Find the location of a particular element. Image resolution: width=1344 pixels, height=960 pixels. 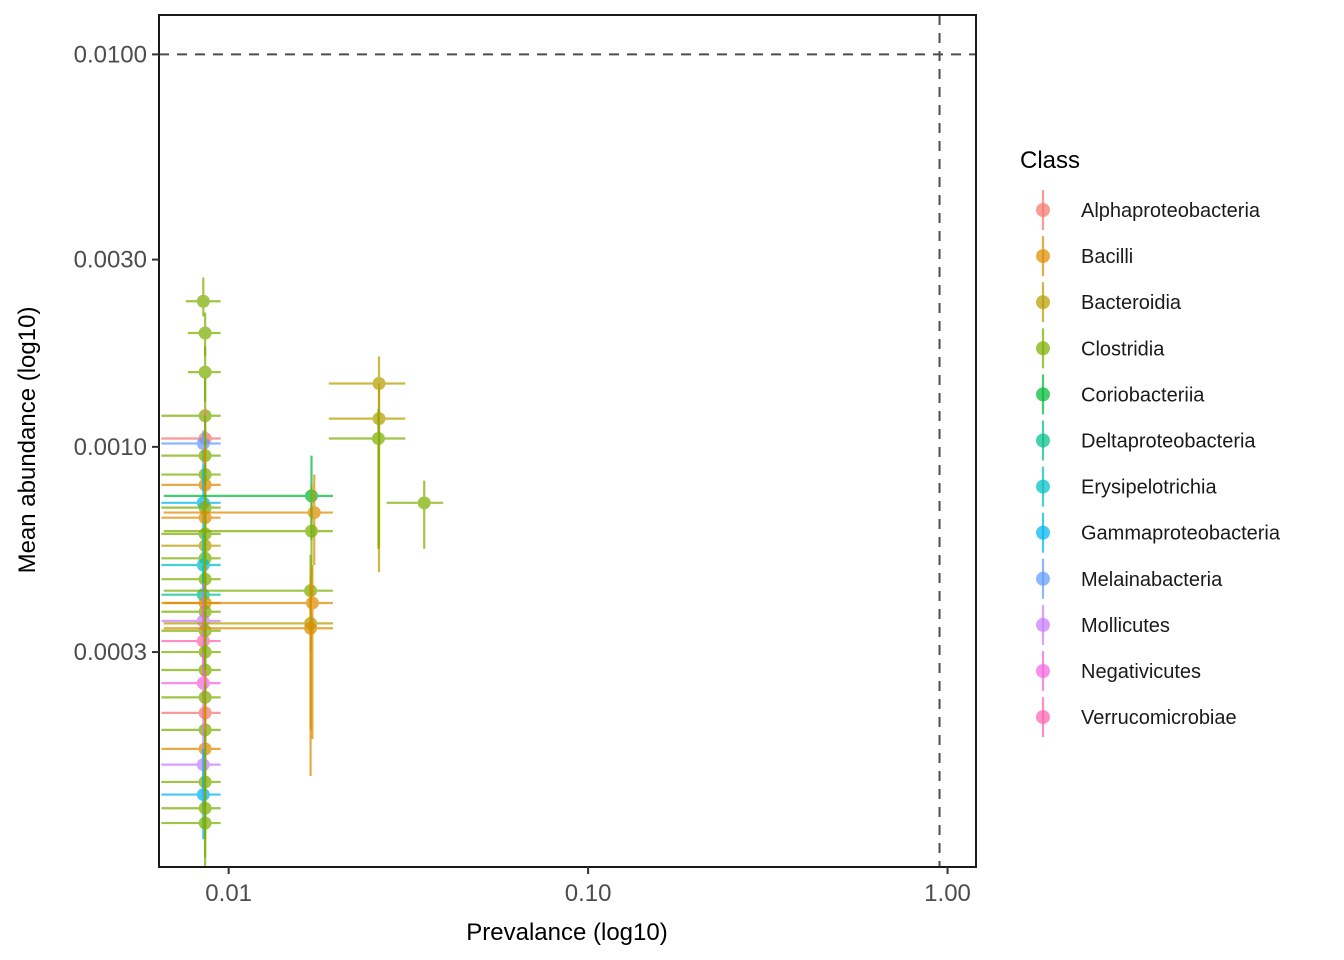

x-tick-label: 1.00 is located at coordinates (947, 893).